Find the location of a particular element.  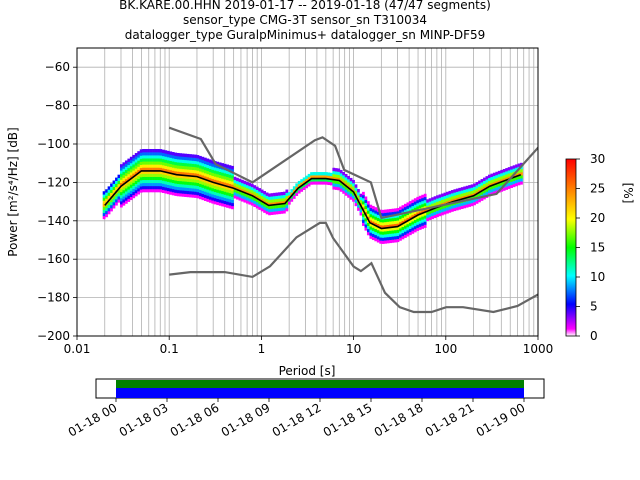

x-tick-label: 0.1 is located at coordinates (169, 349).